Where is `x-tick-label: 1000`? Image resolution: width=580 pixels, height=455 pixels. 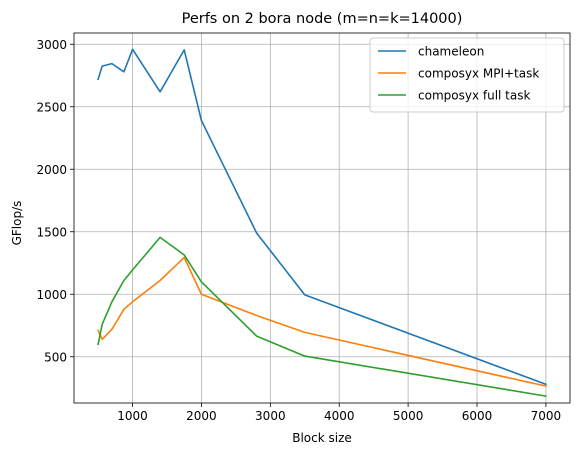 x-tick-label: 1000 is located at coordinates (132, 416).